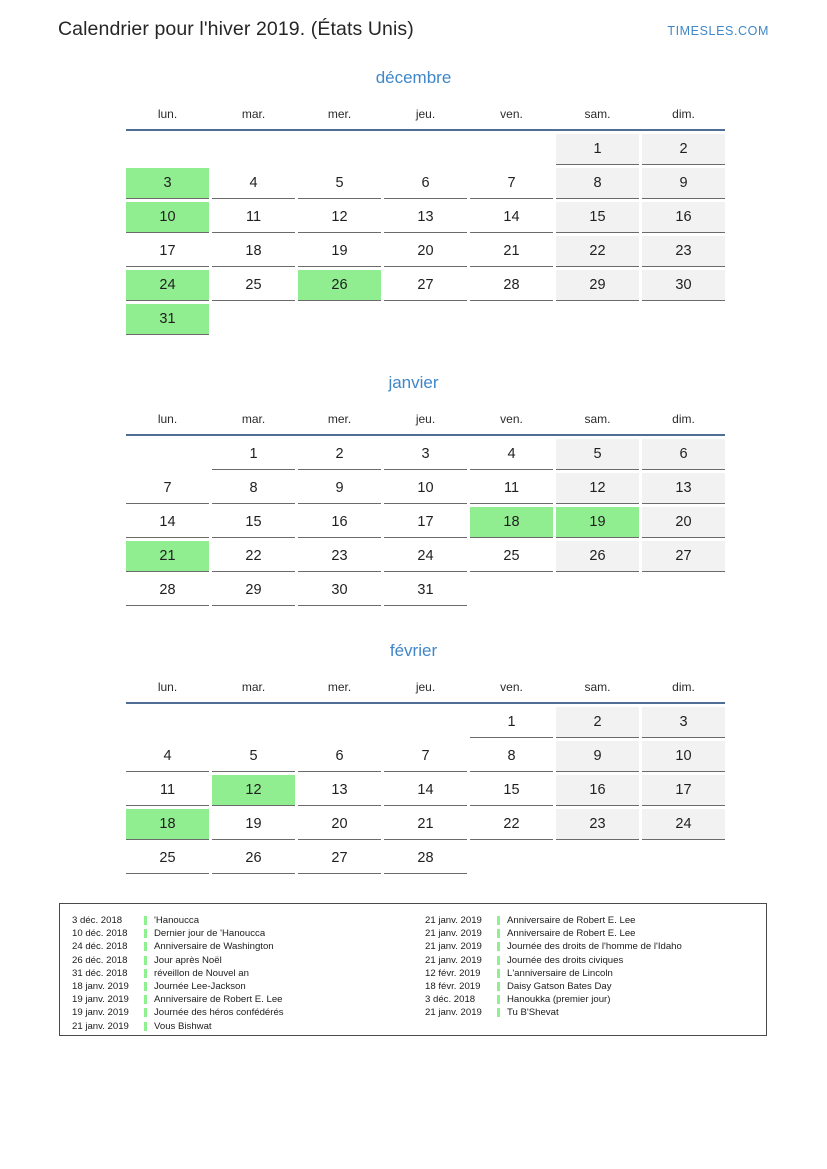 This screenshot has height=1169, width=827. Describe the element at coordinates (253, 251) in the screenshot. I see `calendar-day: 18` at that location.